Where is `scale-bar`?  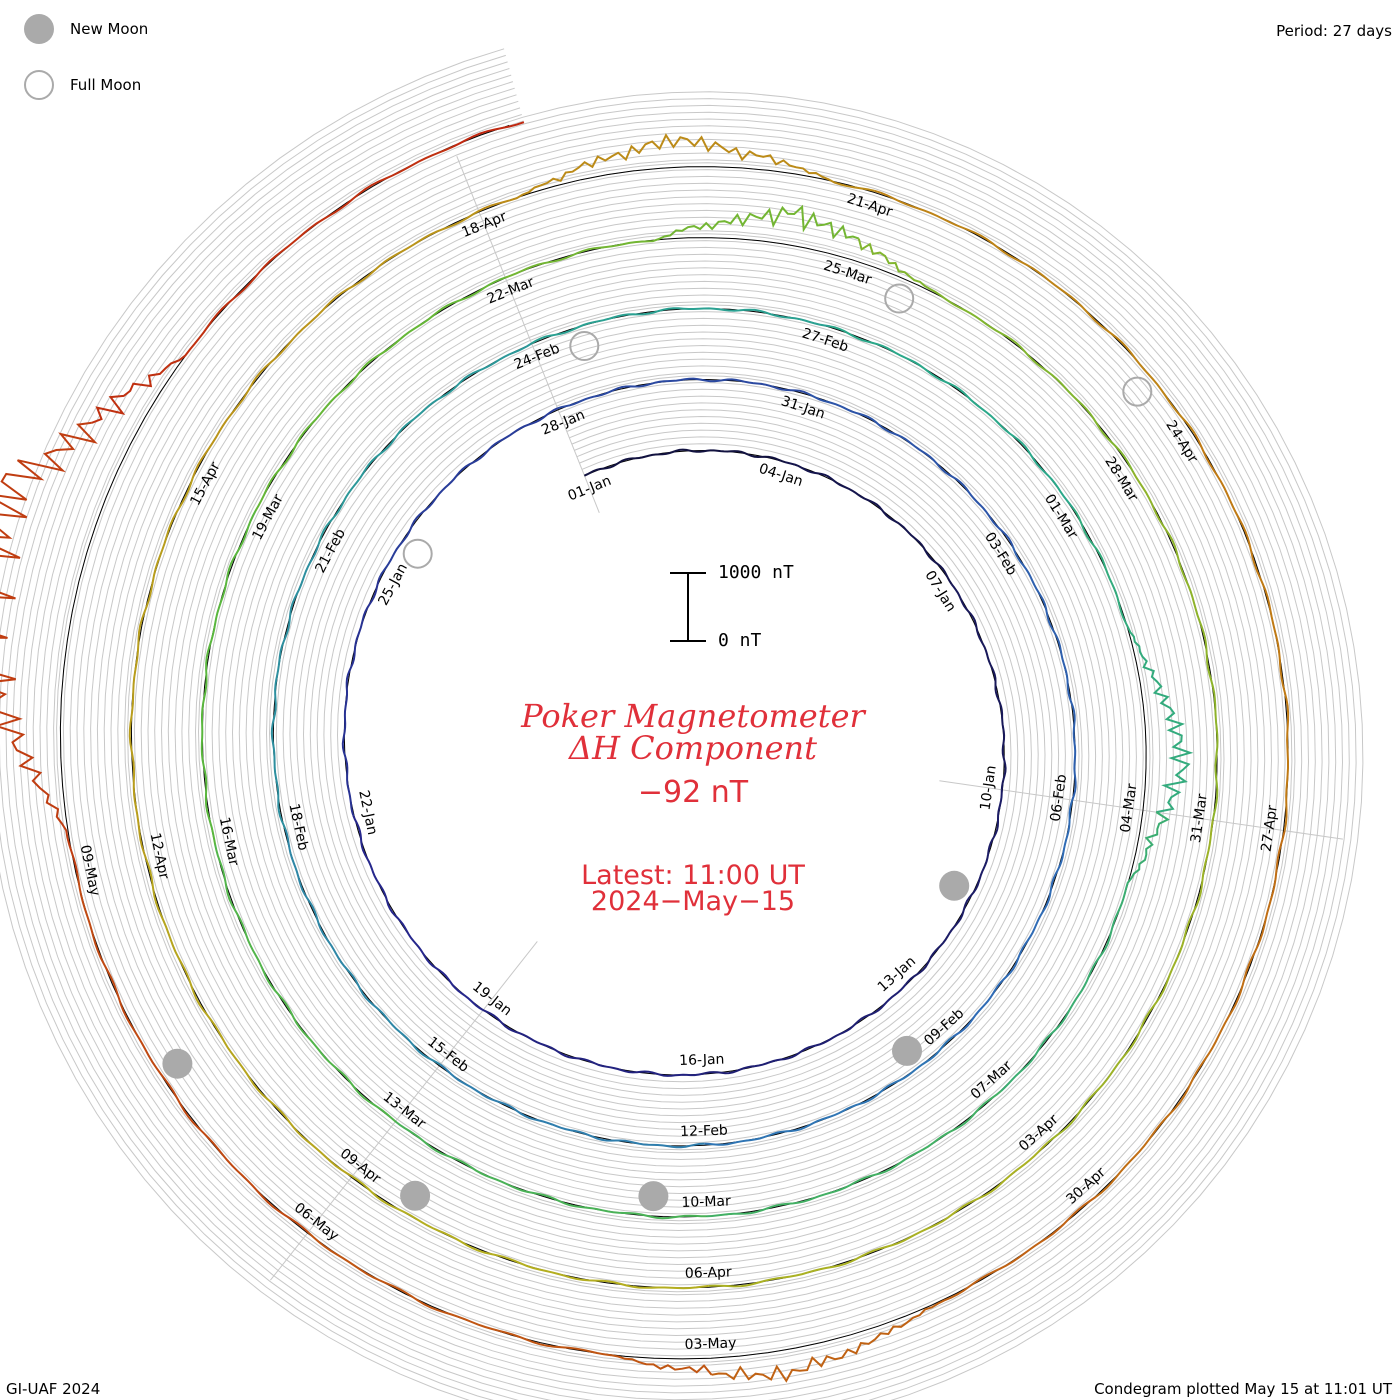 scale-bar is located at coordinates (688, 607).